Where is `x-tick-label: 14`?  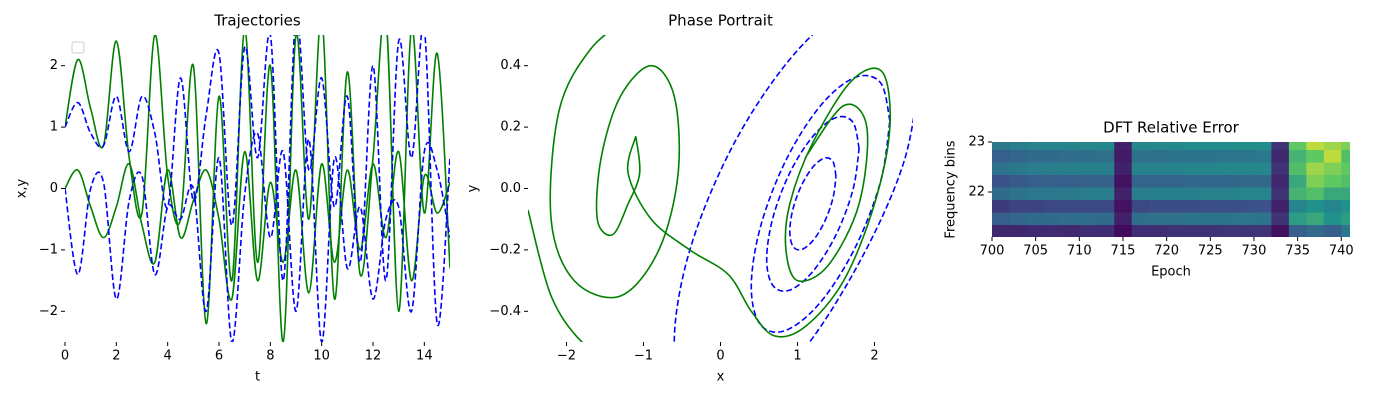
x-tick-label: 14 is located at coordinates (424, 356).